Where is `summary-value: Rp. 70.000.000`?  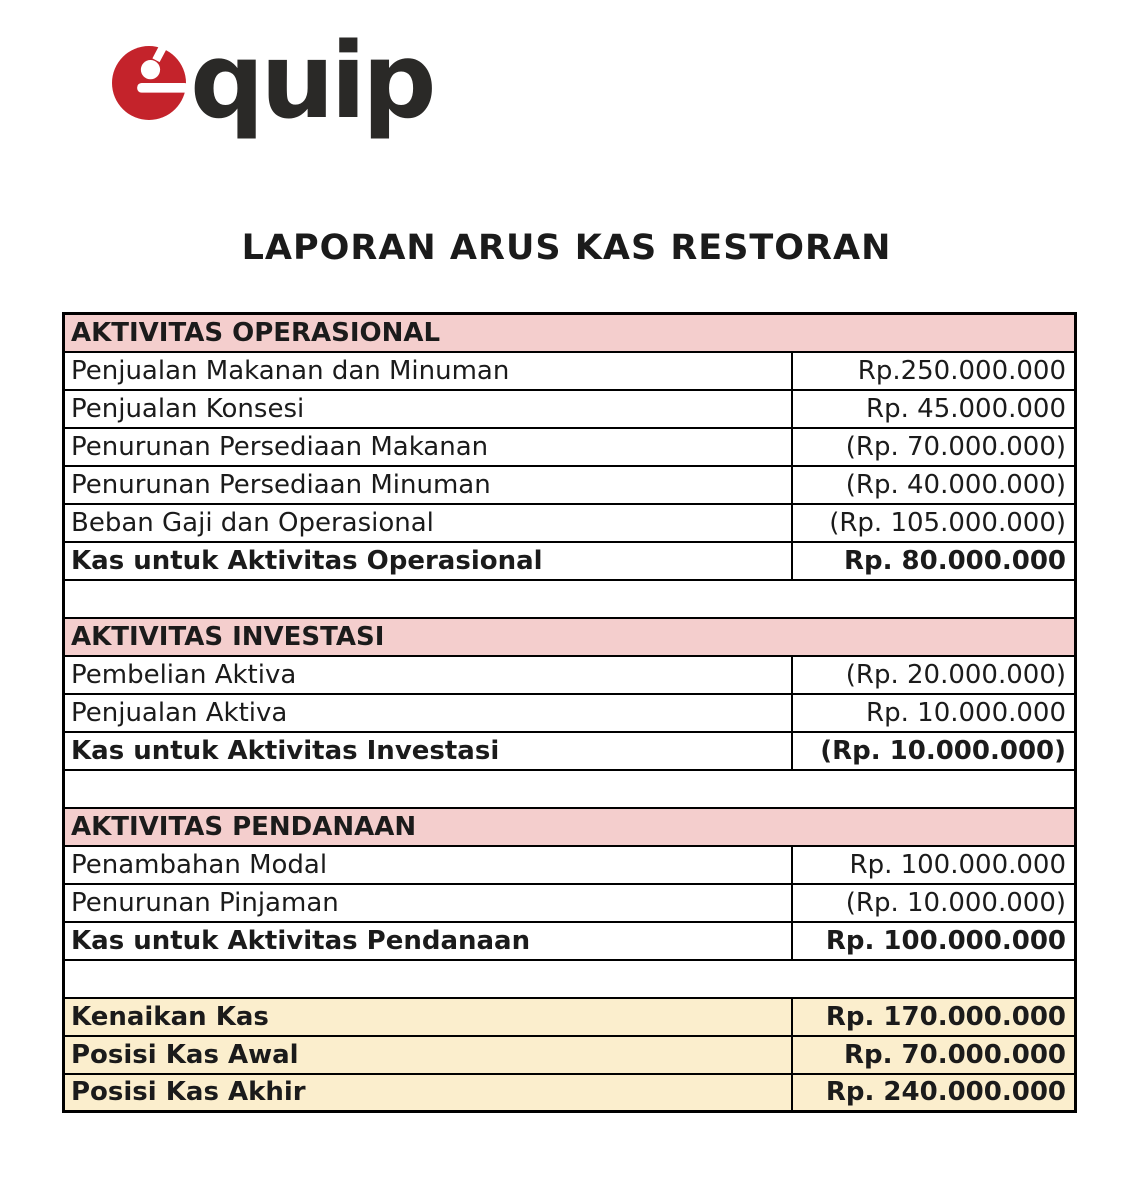 summary-value: Rp. 70.000.000 is located at coordinates (933, 1054).